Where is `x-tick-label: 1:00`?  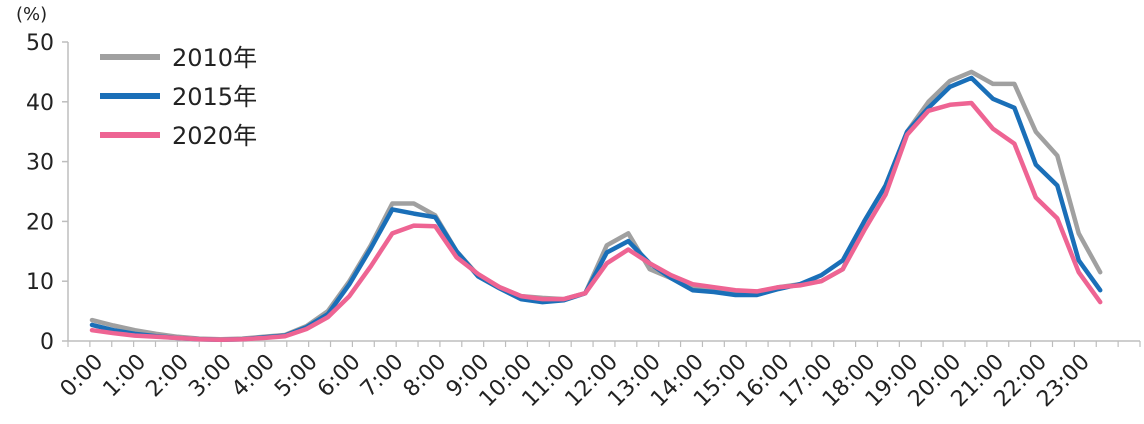 x-tick-label: 1:00 is located at coordinates (125, 376).